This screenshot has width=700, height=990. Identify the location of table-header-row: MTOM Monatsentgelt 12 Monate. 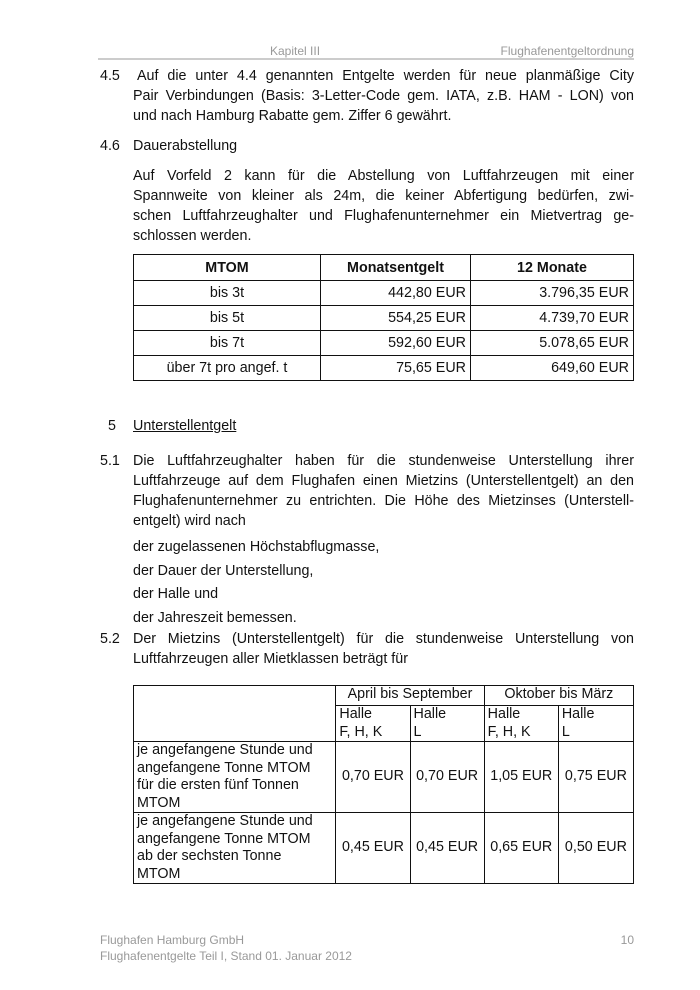
(383, 267).